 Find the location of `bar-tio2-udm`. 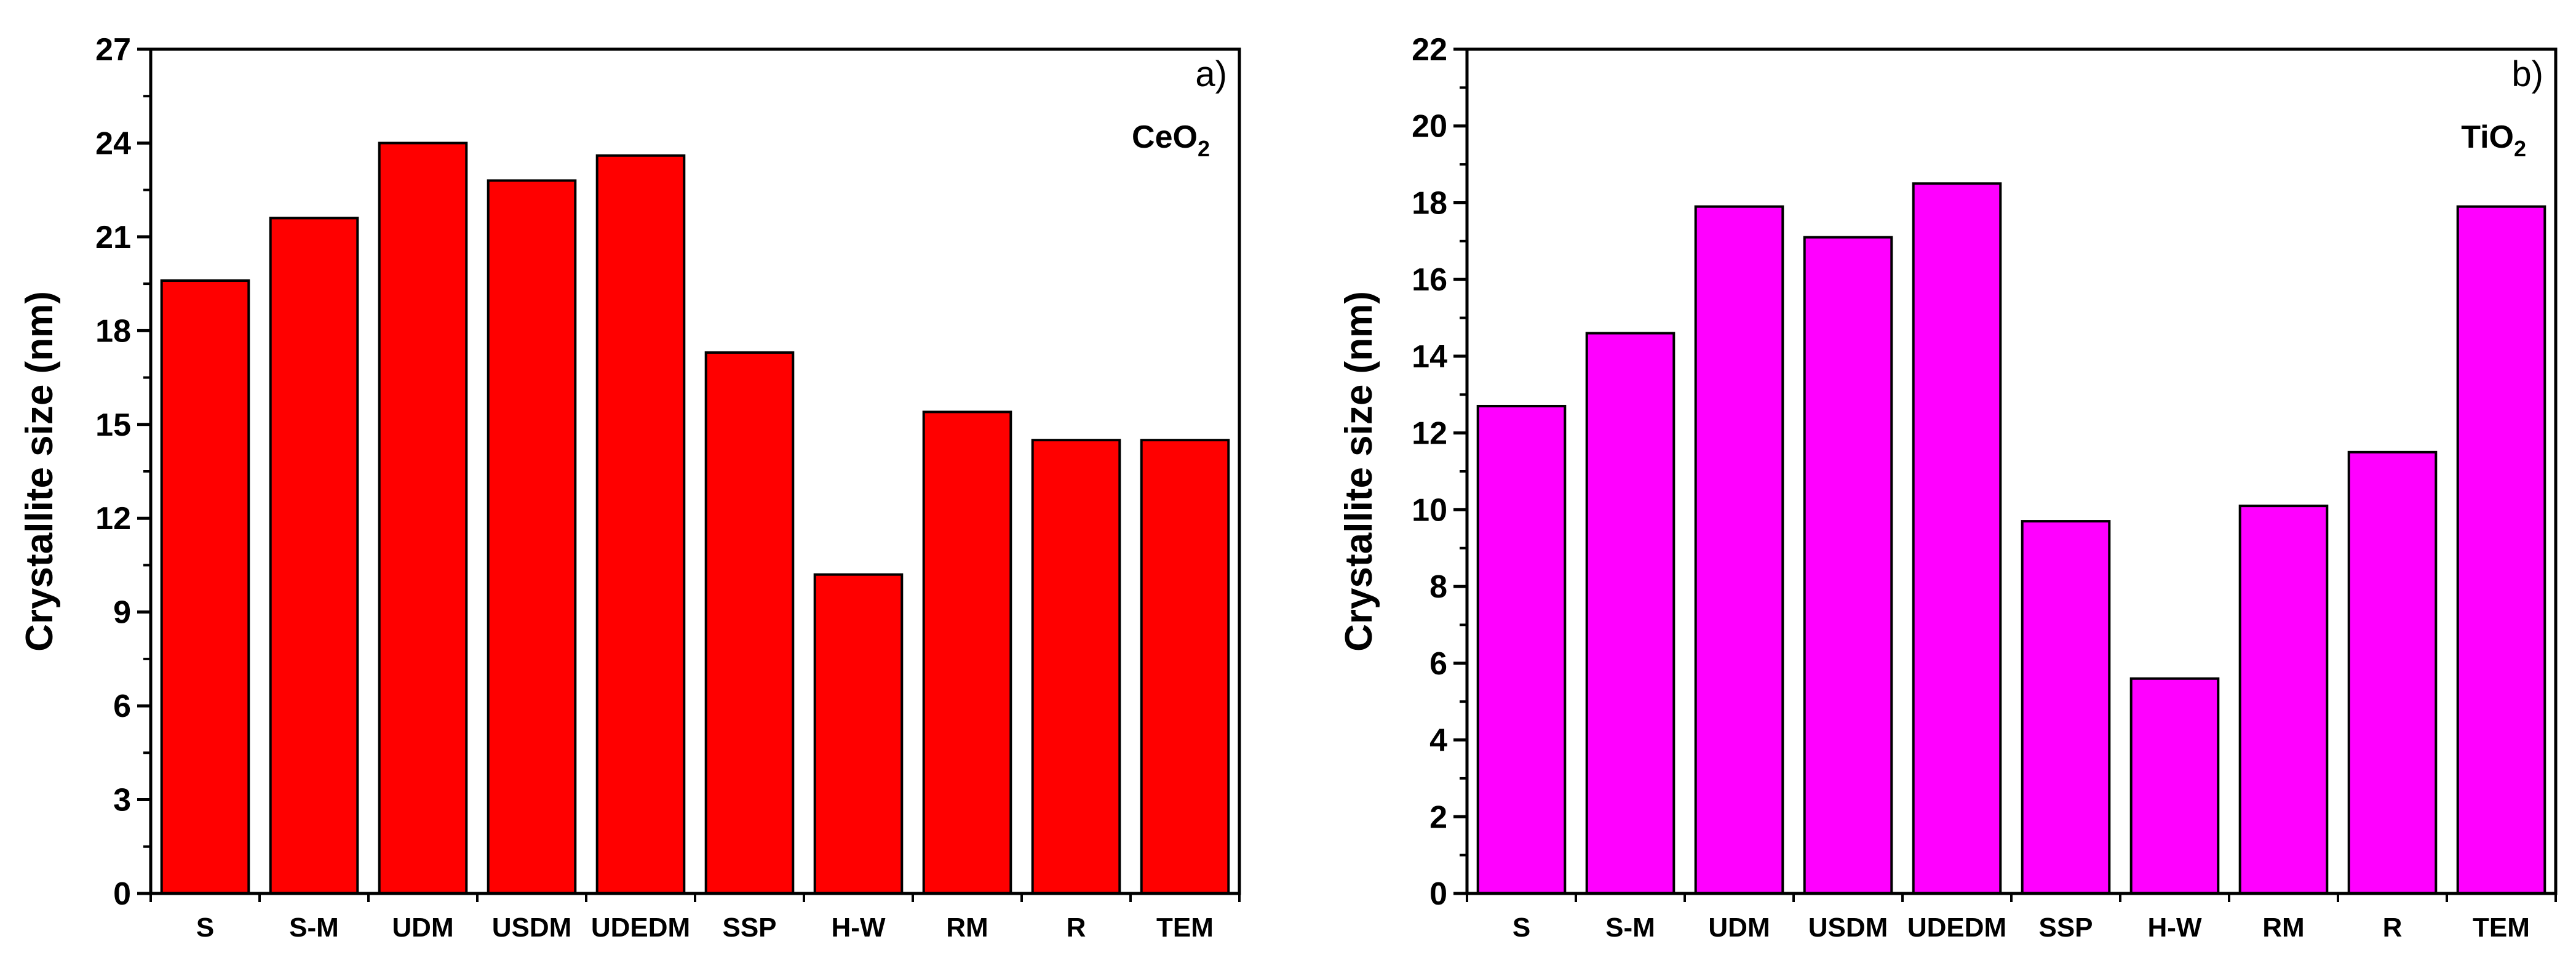

bar-tio2-udm is located at coordinates (1739, 550).